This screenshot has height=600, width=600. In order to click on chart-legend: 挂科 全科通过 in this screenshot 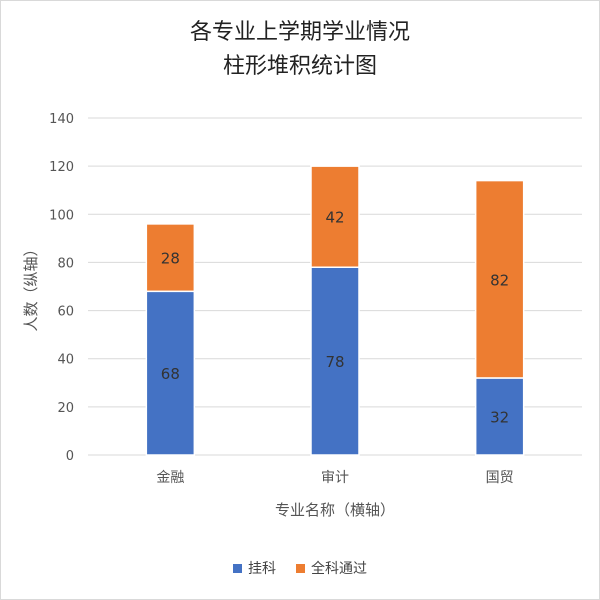, I will do `click(300, 568)`.